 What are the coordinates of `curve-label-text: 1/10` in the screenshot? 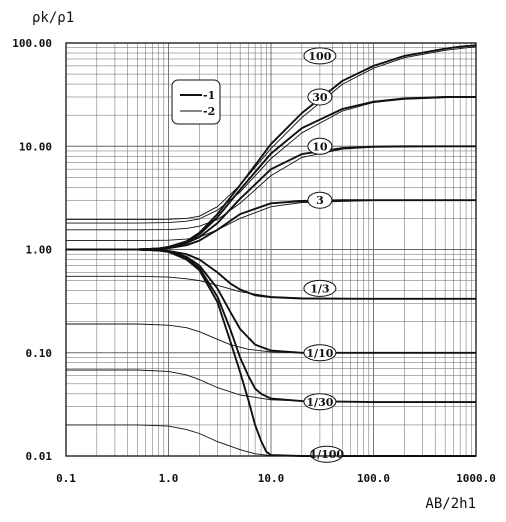 It's located at (319, 353).